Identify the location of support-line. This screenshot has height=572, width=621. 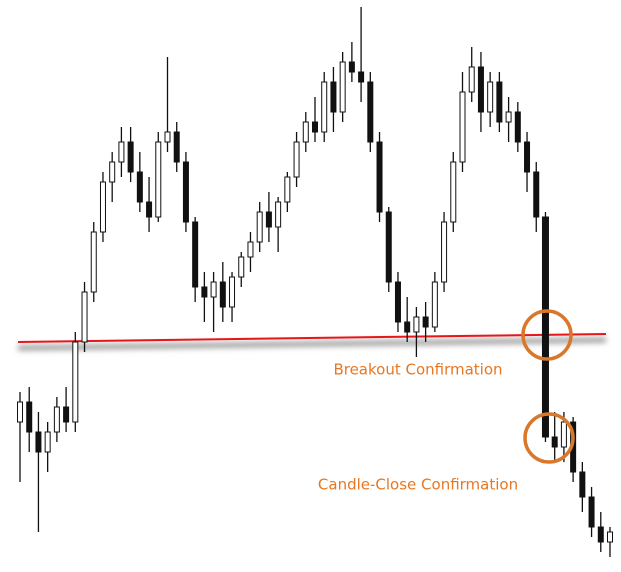
(312, 338).